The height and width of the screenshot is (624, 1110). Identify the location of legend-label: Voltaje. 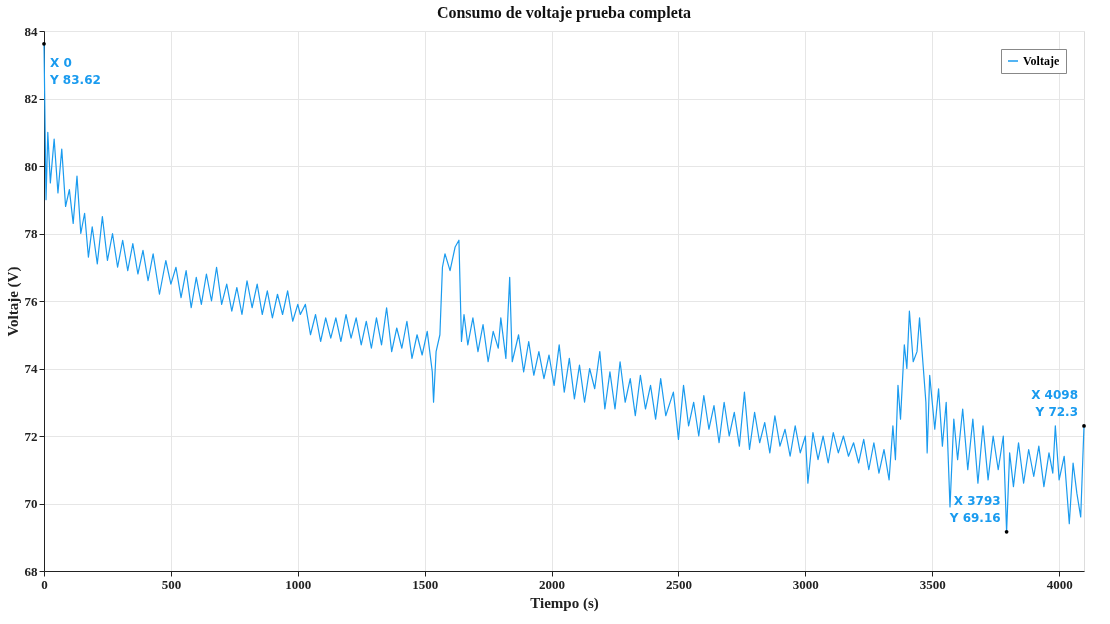
(1041, 61).